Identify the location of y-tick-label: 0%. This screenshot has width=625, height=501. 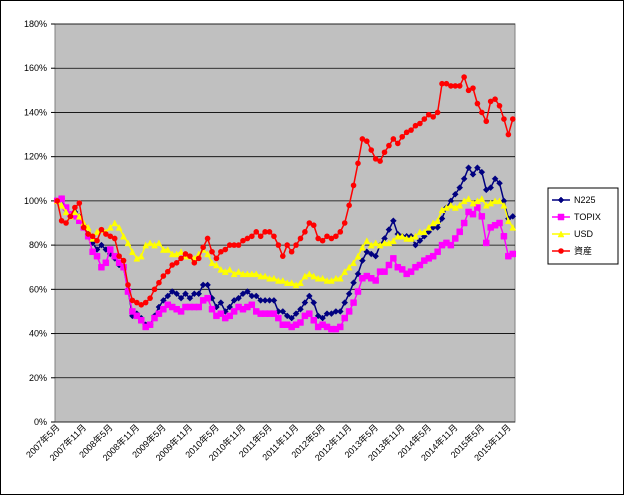
(40, 422).